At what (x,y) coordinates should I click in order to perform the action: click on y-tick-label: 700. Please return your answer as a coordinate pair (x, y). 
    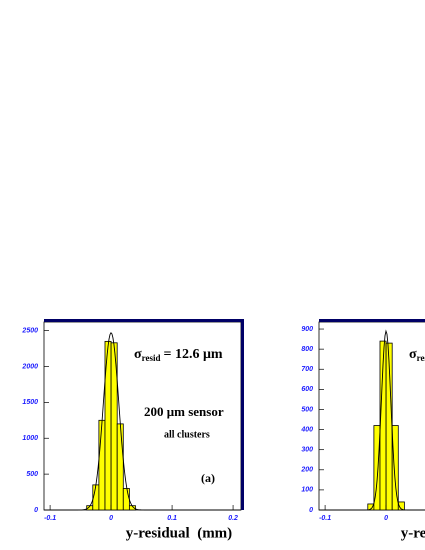
    Looking at the image, I should click on (307, 369).